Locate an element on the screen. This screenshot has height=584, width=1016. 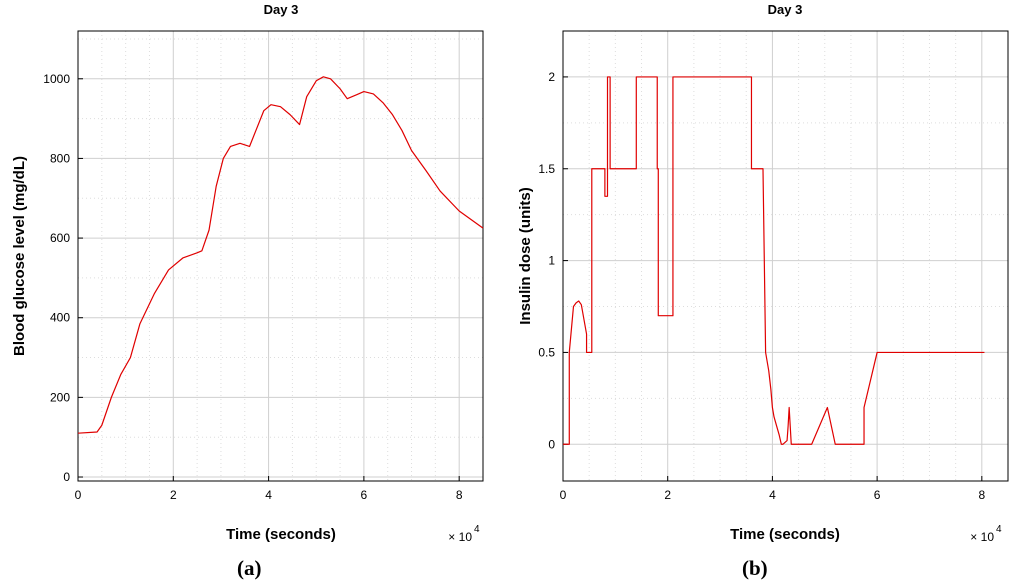
chart-b-xtick-label: 8 is located at coordinates (981, 495).